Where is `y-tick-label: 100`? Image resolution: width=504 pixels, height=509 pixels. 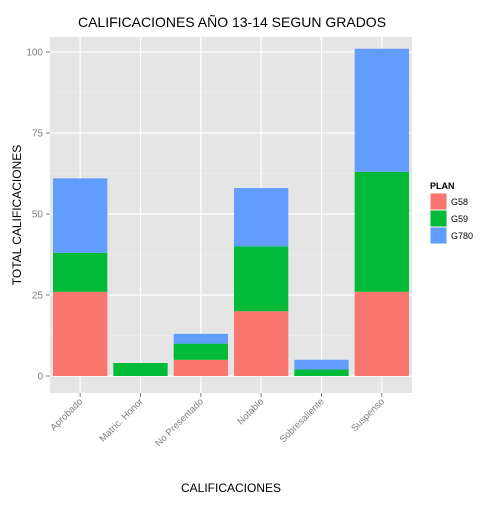 y-tick-label: 100 is located at coordinates (34, 53).